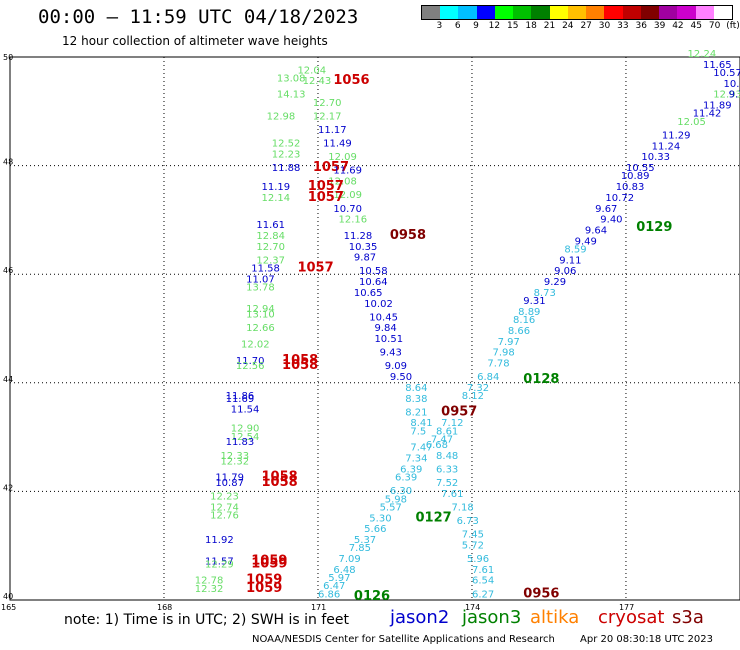 This screenshot has height=650, width=740. Describe the element at coordinates (286, 154) in the screenshot. I see `wave-height-label: 12.23` at that location.